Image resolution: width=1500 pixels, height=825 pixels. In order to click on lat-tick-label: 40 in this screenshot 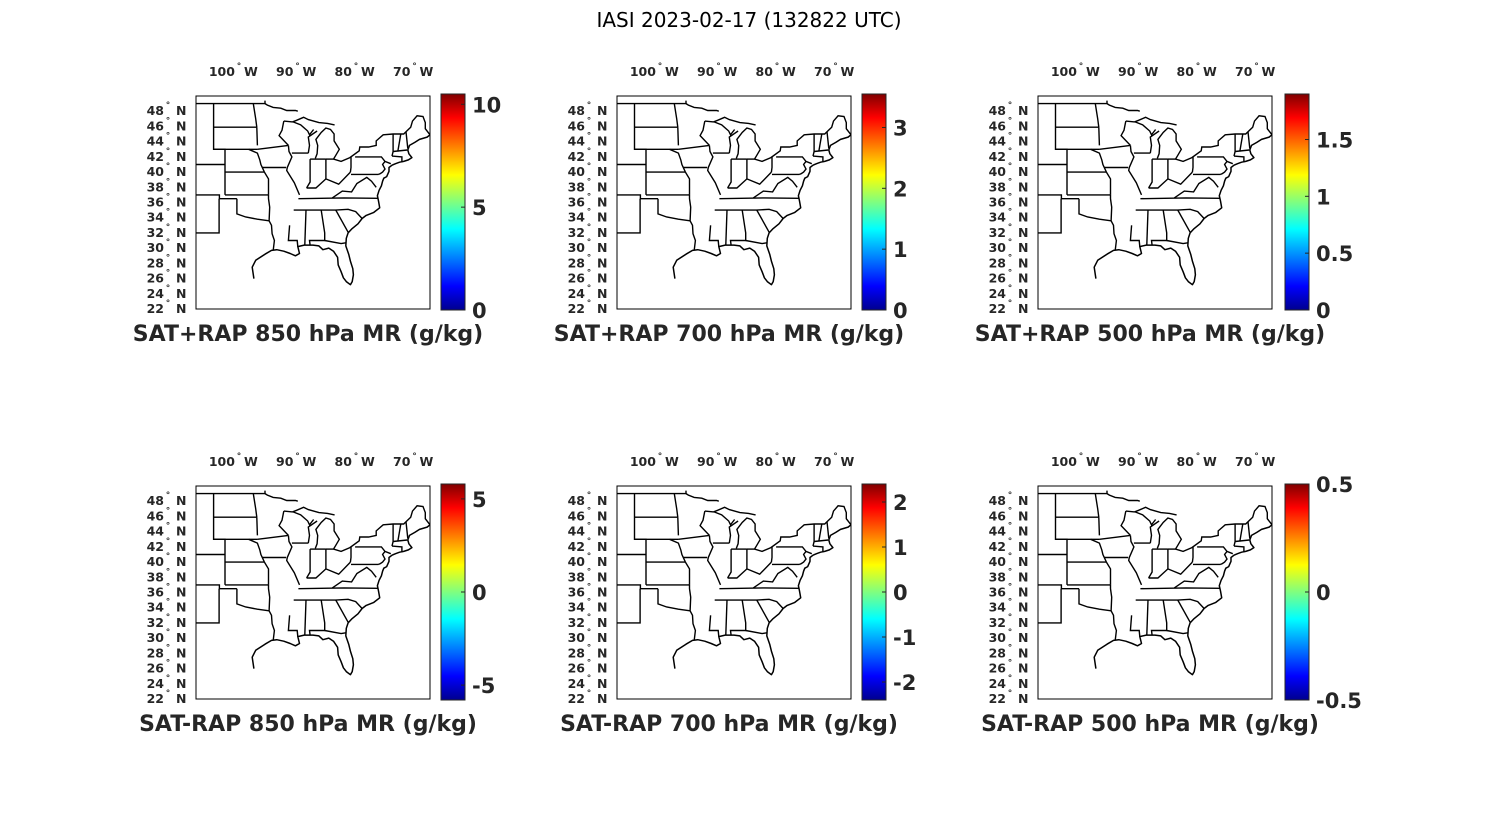, I will do `click(577, 171)`.